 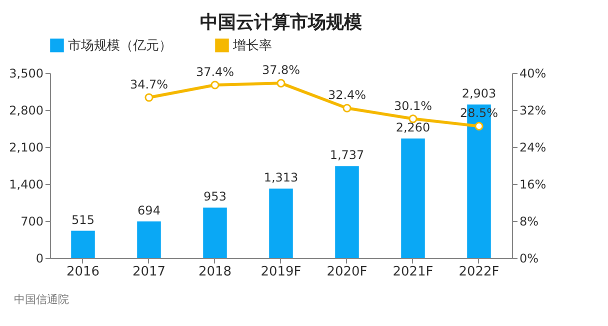 I want to click on legend-label: 市场规模（亿元）, so click(x=120, y=46).